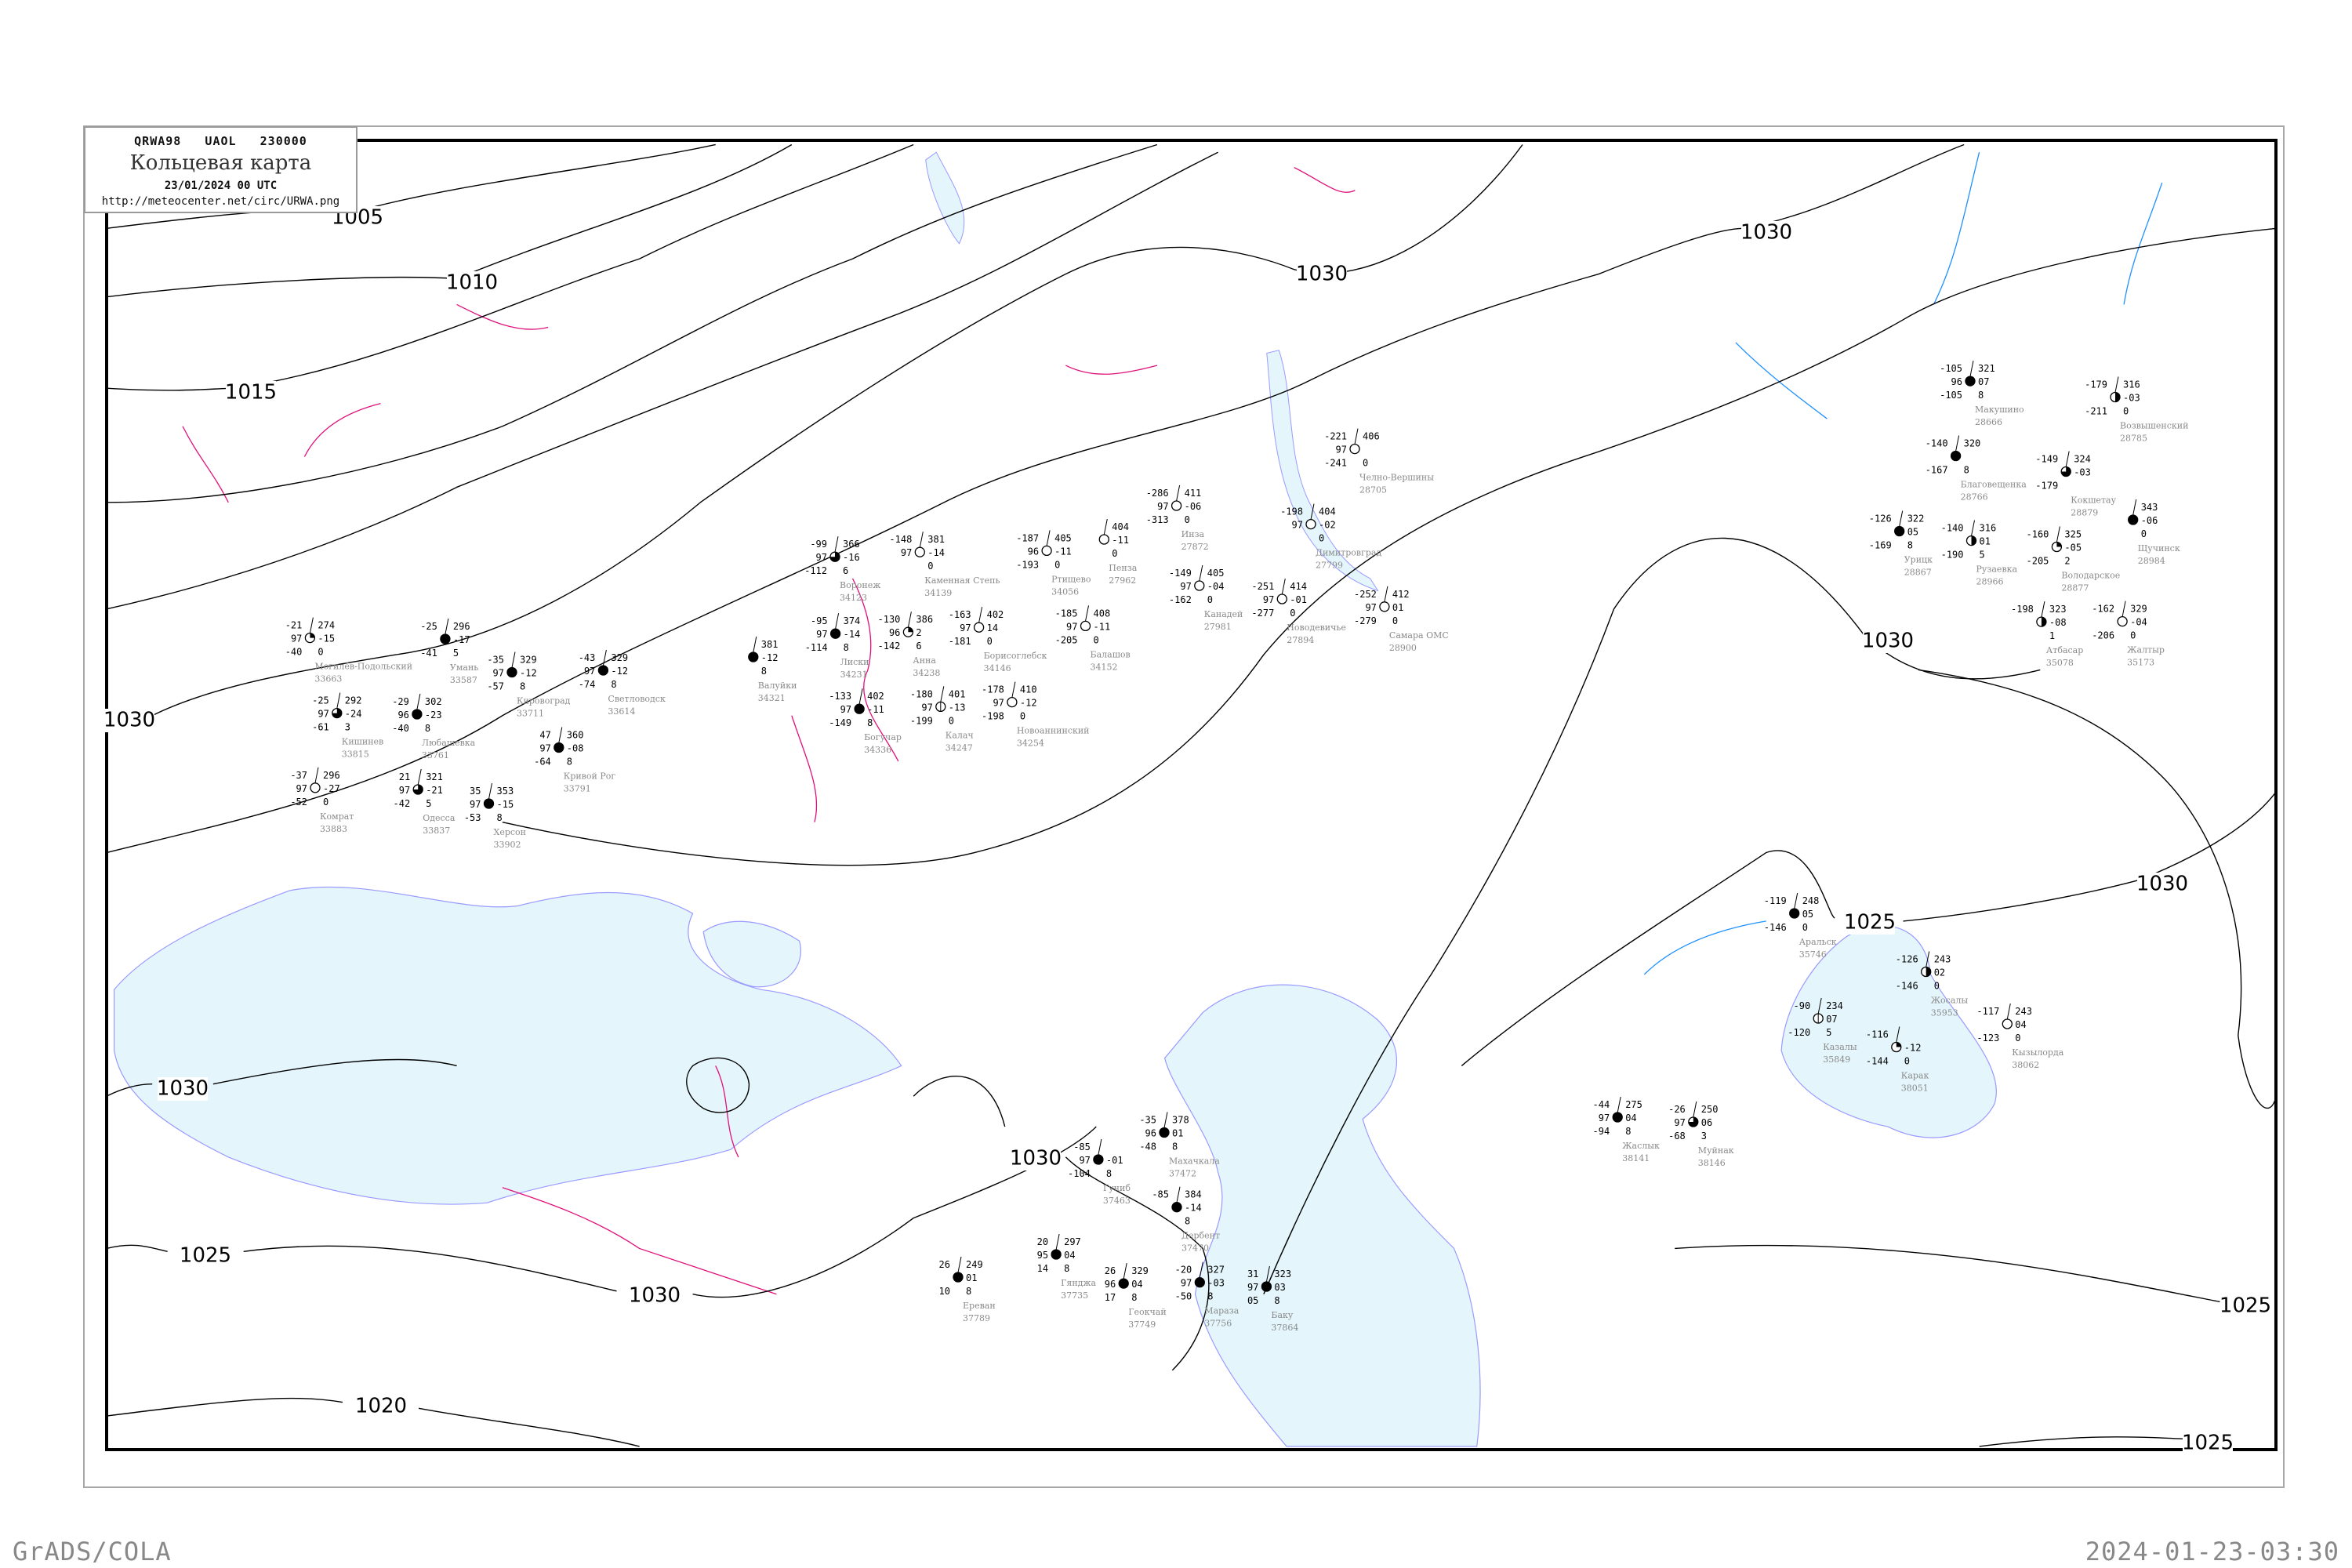 The height and width of the screenshot is (1568, 2352). I want to click on station-37789: 26 249 01 10 8 Ереван 37789, so click(967, 1289).